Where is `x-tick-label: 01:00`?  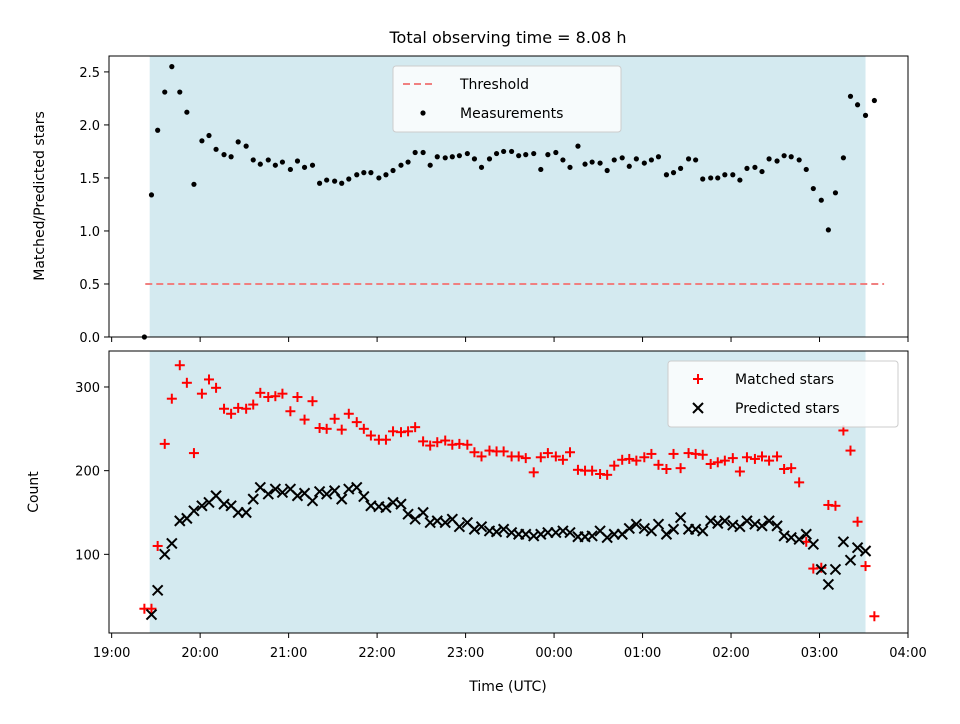
x-tick-label: 01:00 is located at coordinates (642, 653).